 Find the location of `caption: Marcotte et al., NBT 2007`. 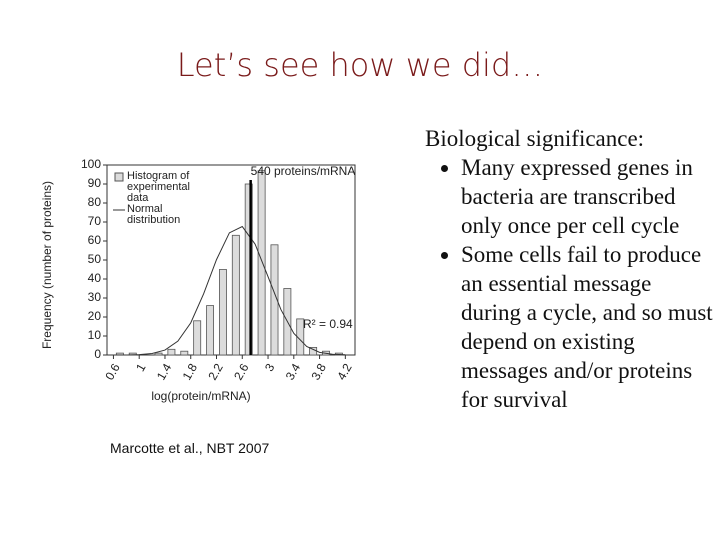

caption: Marcotte et al., NBT 2007 is located at coordinates (190, 448).